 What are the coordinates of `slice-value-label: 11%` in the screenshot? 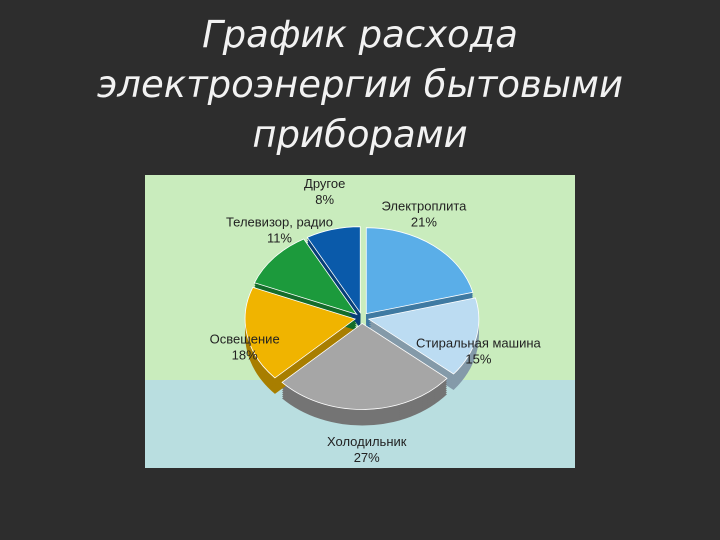 It's located at (279, 238).